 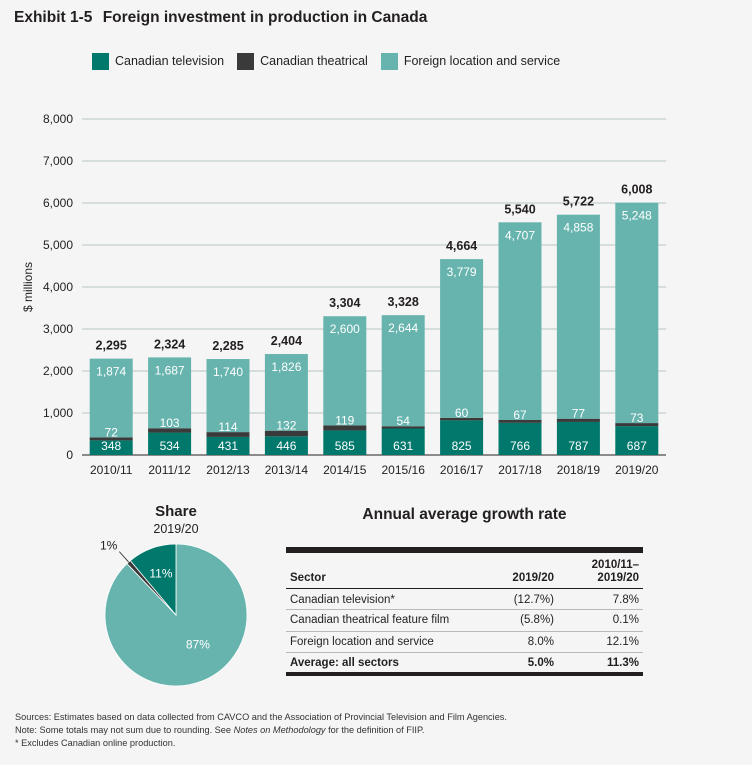 What do you see at coordinates (600, 642) in the screenshot?
I see `row-span-value: 12.1%` at bounding box center [600, 642].